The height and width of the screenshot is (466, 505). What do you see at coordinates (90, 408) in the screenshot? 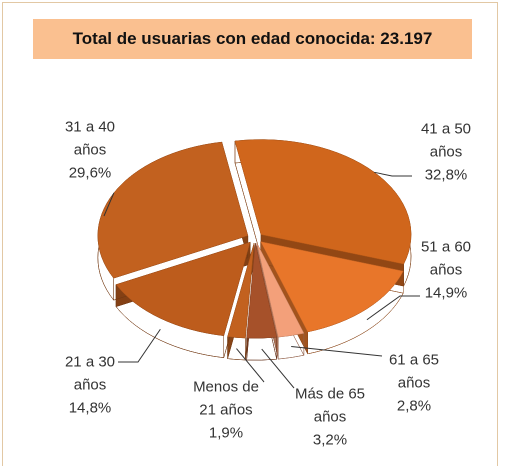
I see `value-label: 14,8%` at bounding box center [90, 408].